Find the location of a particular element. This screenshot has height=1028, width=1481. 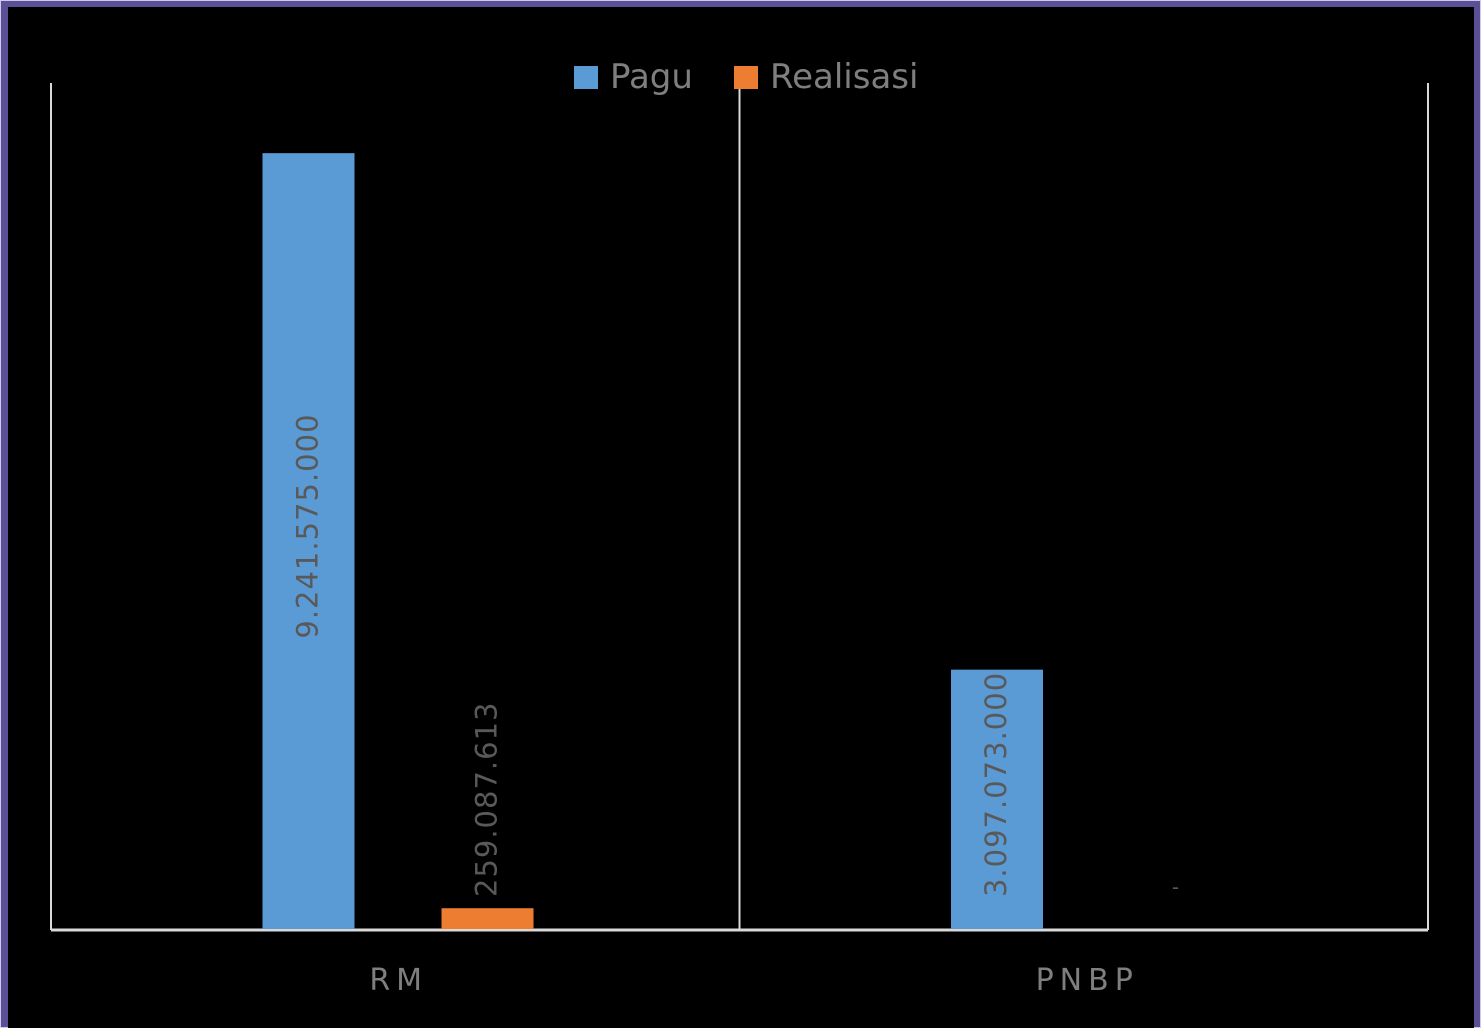

legend: Pagu Realisasi is located at coordinates (746, 77).